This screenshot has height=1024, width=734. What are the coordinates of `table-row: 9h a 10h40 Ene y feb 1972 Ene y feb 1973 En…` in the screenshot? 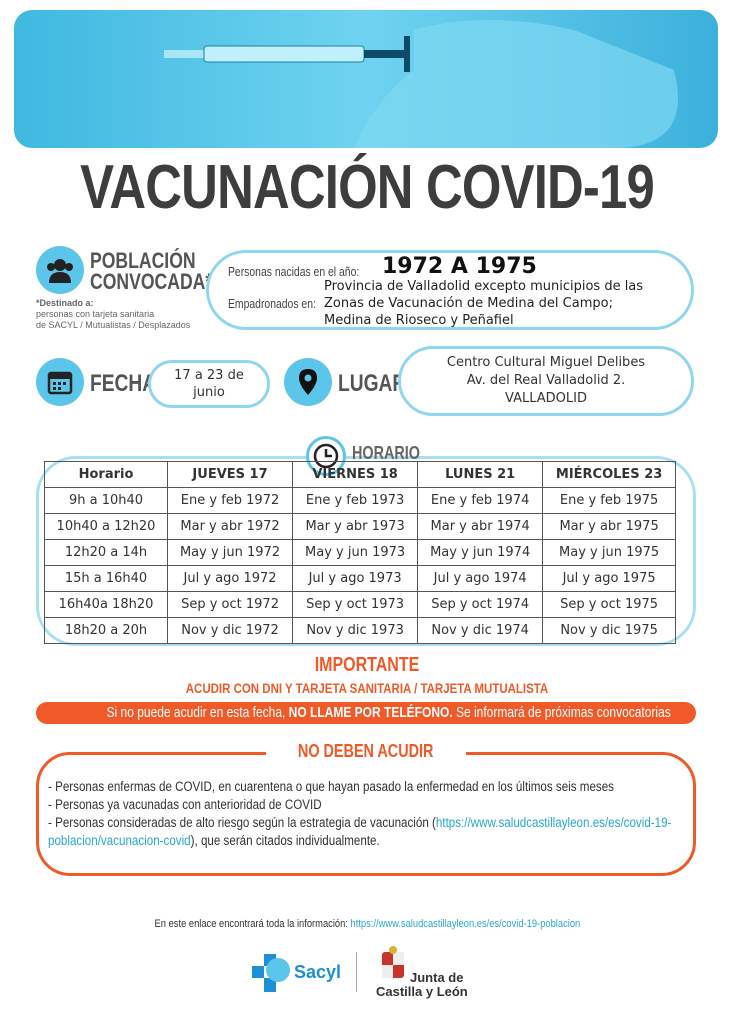 It's located at (360, 500).